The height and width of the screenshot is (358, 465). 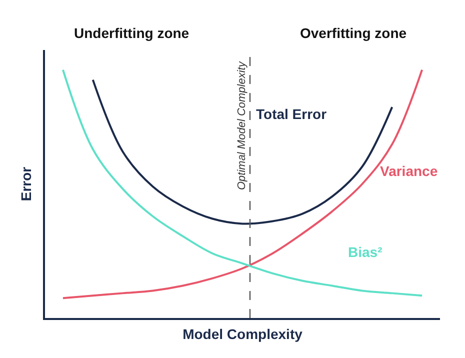 I want to click on series-label: Variance, so click(x=409, y=171).